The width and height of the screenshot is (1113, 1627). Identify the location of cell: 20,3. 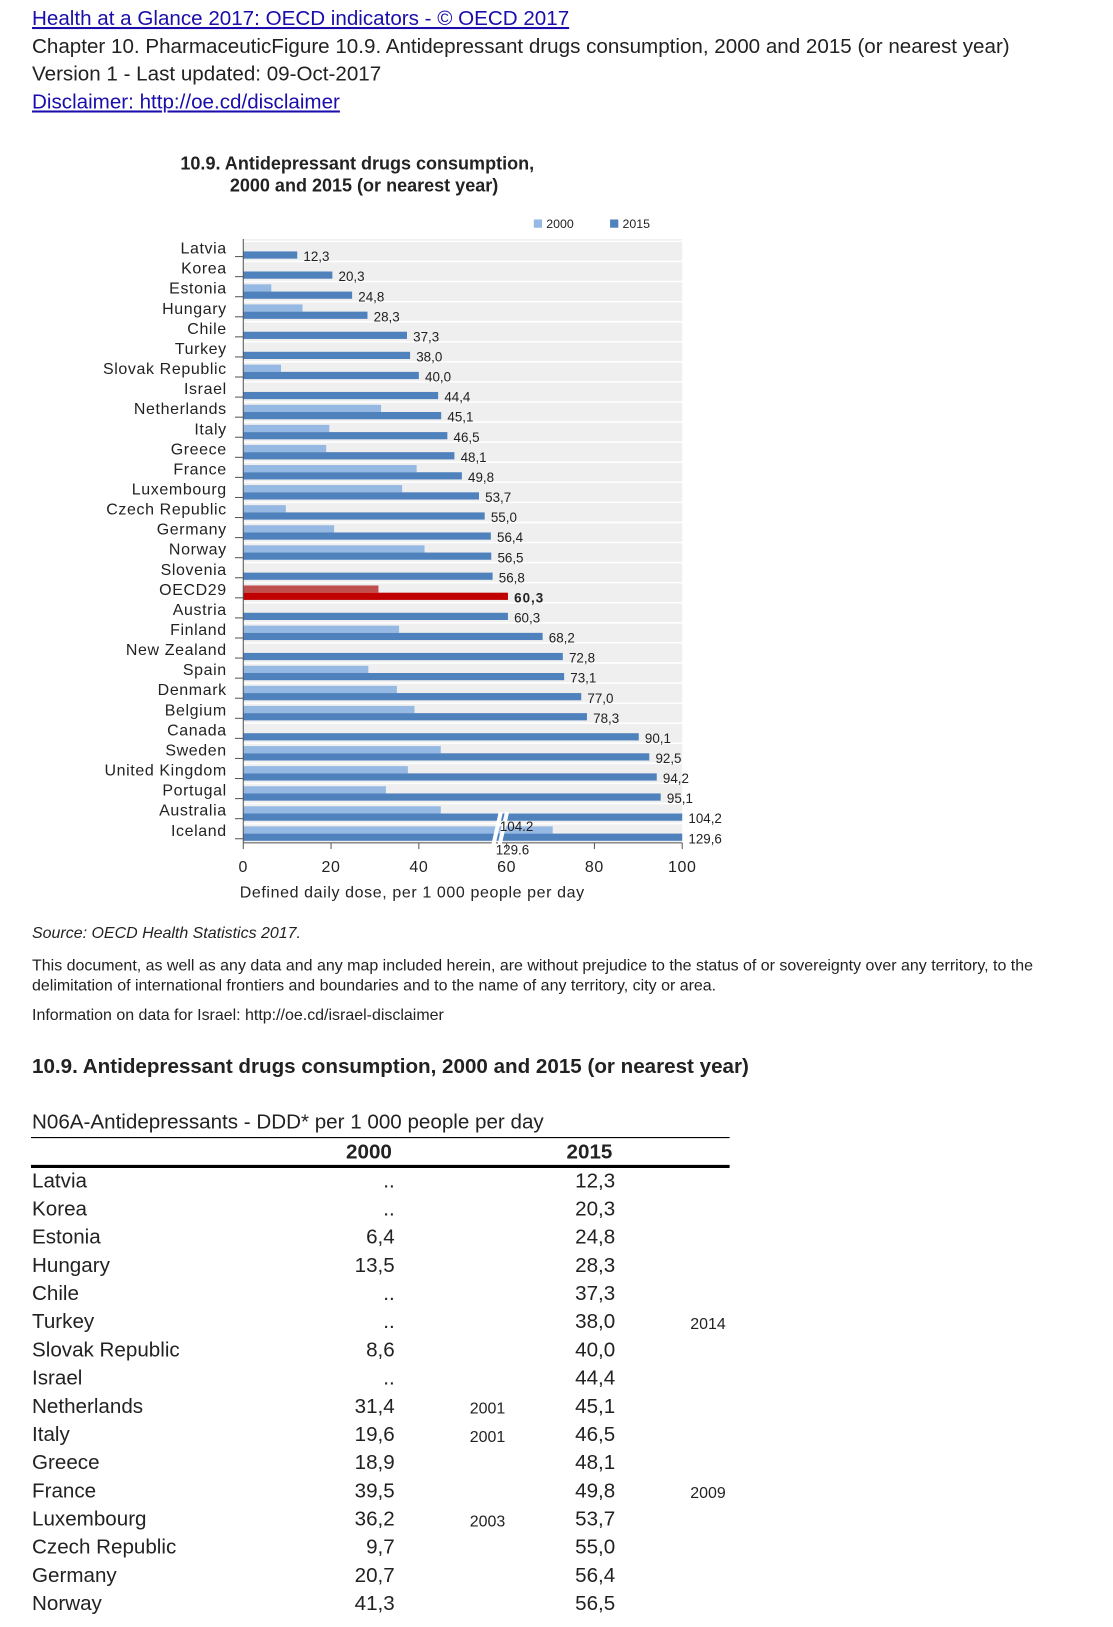
(595, 1208).